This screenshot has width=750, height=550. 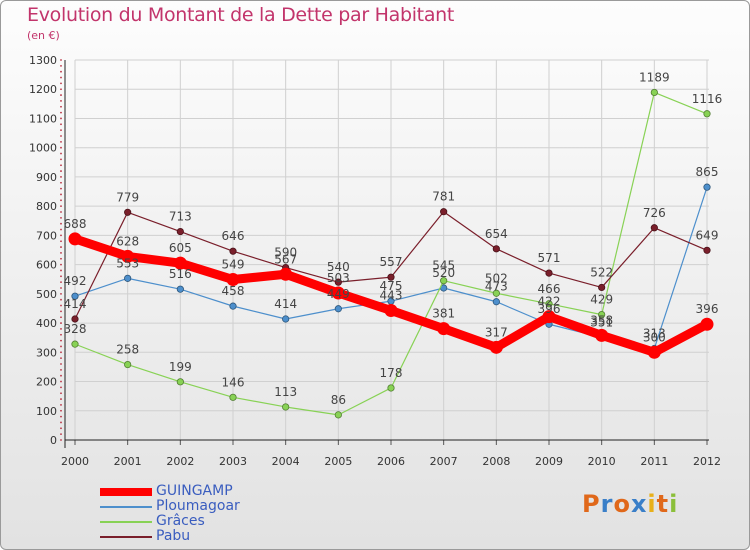 I want to click on legend-label: Grâces, so click(x=180, y=521).